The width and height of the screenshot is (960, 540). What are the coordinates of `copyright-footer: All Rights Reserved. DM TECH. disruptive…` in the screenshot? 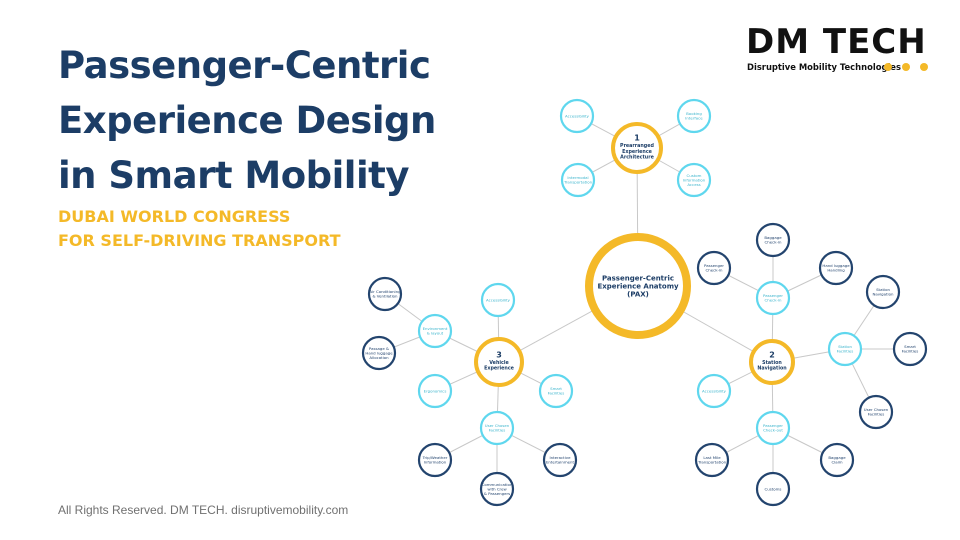 It's located at (203, 510).